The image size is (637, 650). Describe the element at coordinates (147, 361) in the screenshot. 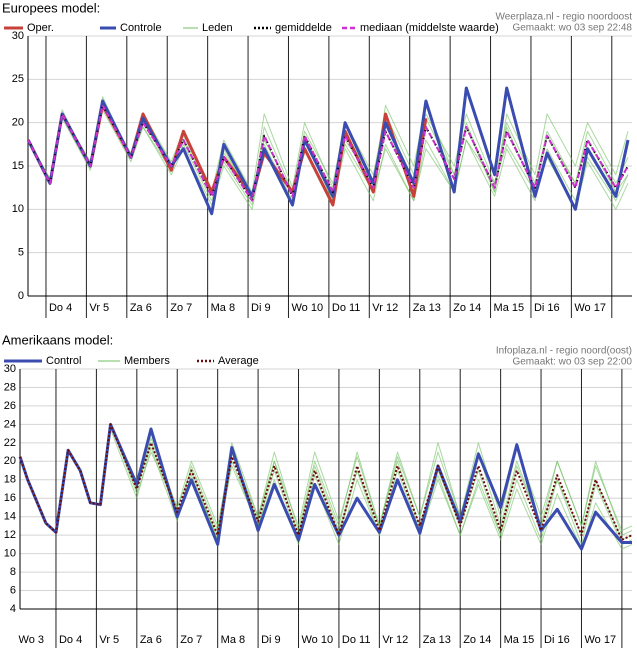

I see `legend-label: Members` at that location.